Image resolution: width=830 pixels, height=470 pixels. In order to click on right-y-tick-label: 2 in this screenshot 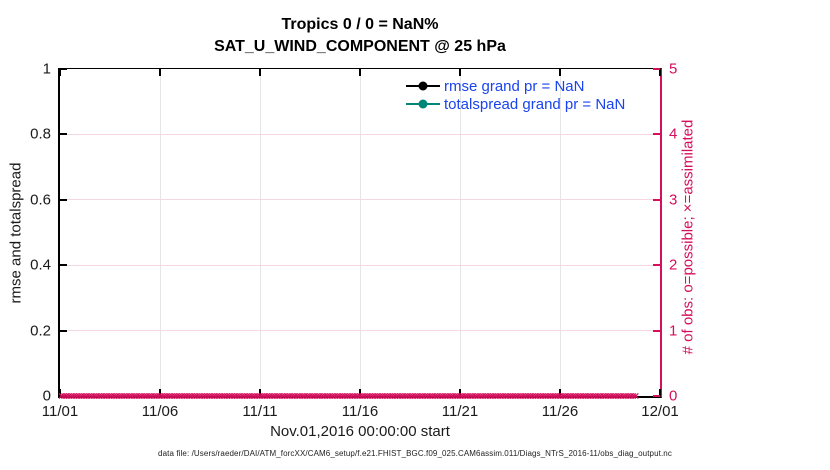, I will do `click(673, 265)`.